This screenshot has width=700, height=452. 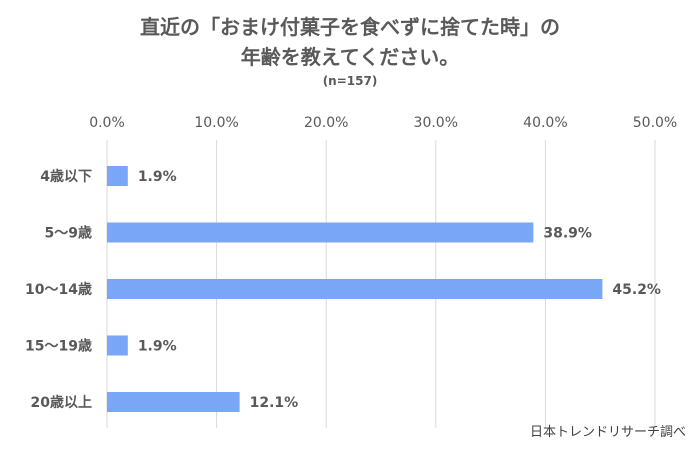 What do you see at coordinates (545, 123) in the screenshot?
I see `x-tick-label: 40.0%` at bounding box center [545, 123].